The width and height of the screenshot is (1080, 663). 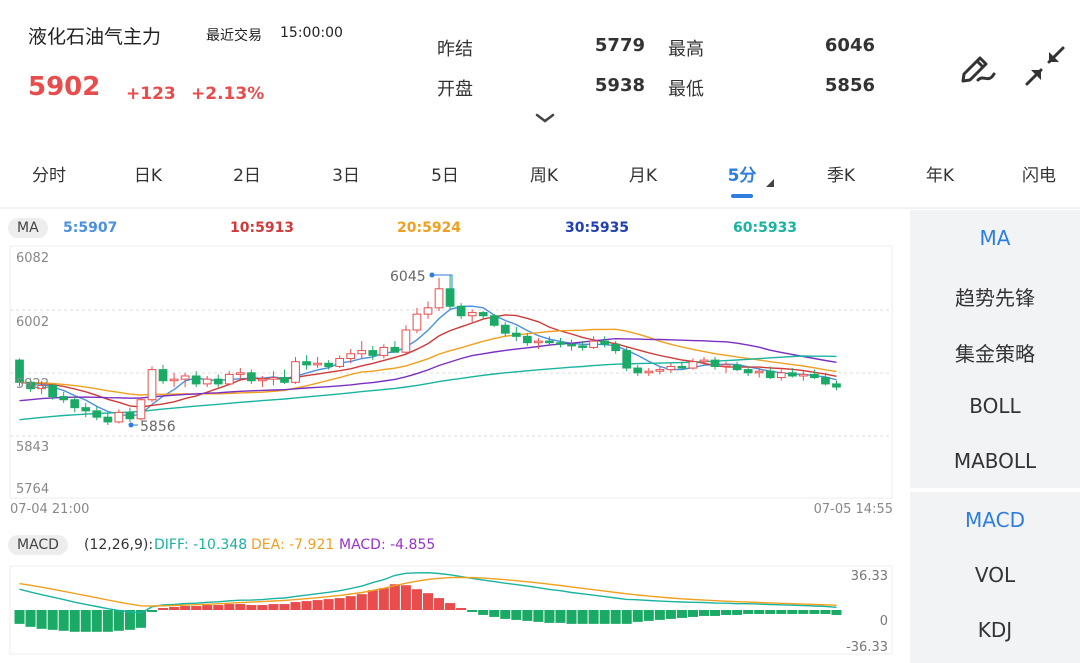 What do you see at coordinates (742, 176) in the screenshot?
I see `tab-5min: 5分` at bounding box center [742, 176].